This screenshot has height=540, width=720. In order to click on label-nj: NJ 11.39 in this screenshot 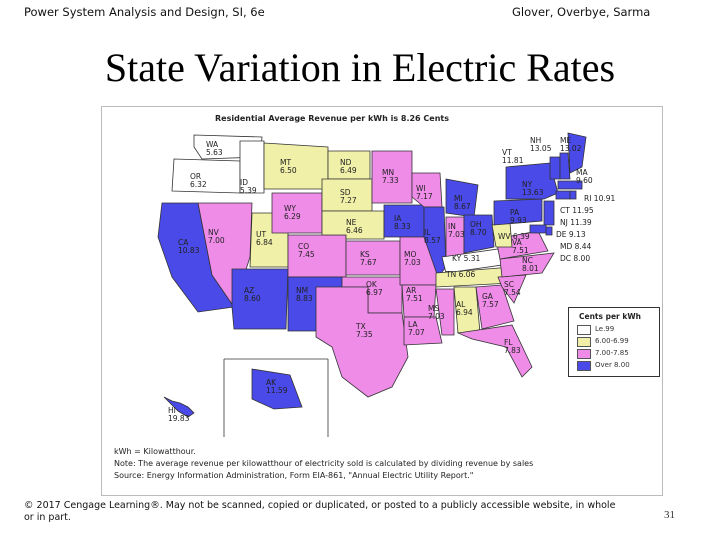, I will do `click(576, 222)`.